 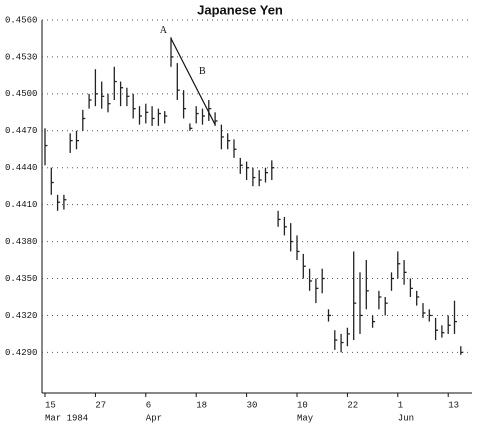 I want to click on trend-line, so click(x=193, y=81).